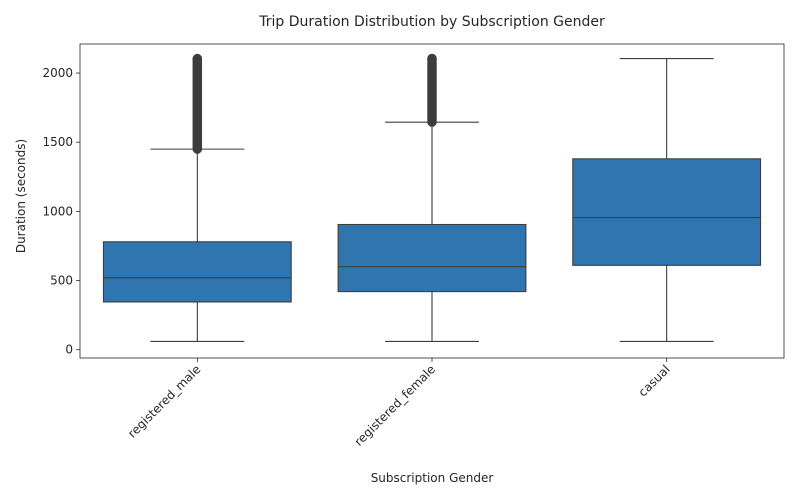 The height and width of the screenshot is (500, 800). Describe the element at coordinates (69, 350) in the screenshot. I see `y-tick-label: 0` at that location.